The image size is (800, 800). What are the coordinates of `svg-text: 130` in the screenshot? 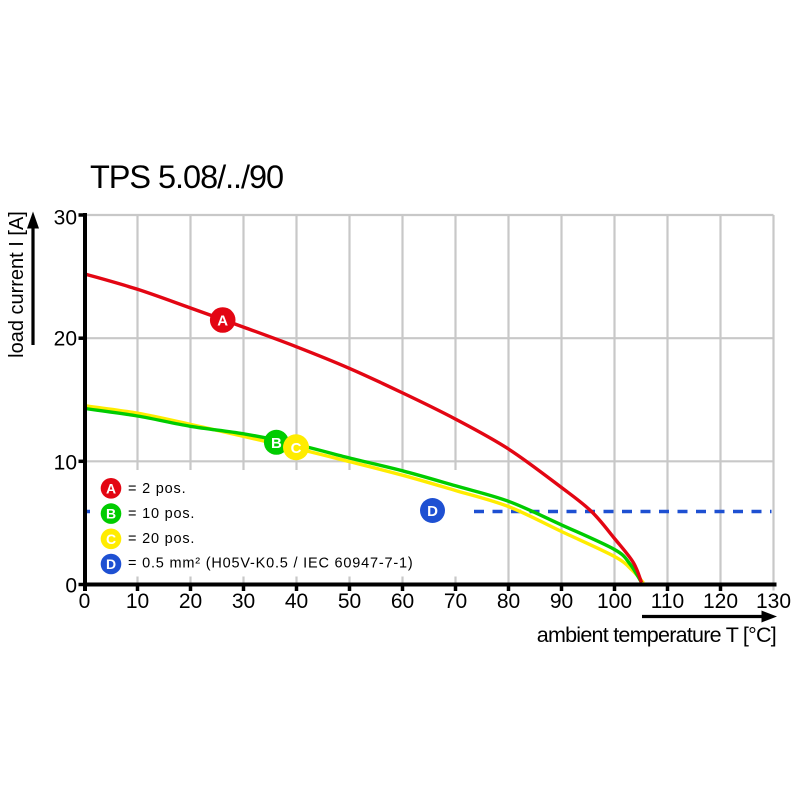 It's located at (773, 601).